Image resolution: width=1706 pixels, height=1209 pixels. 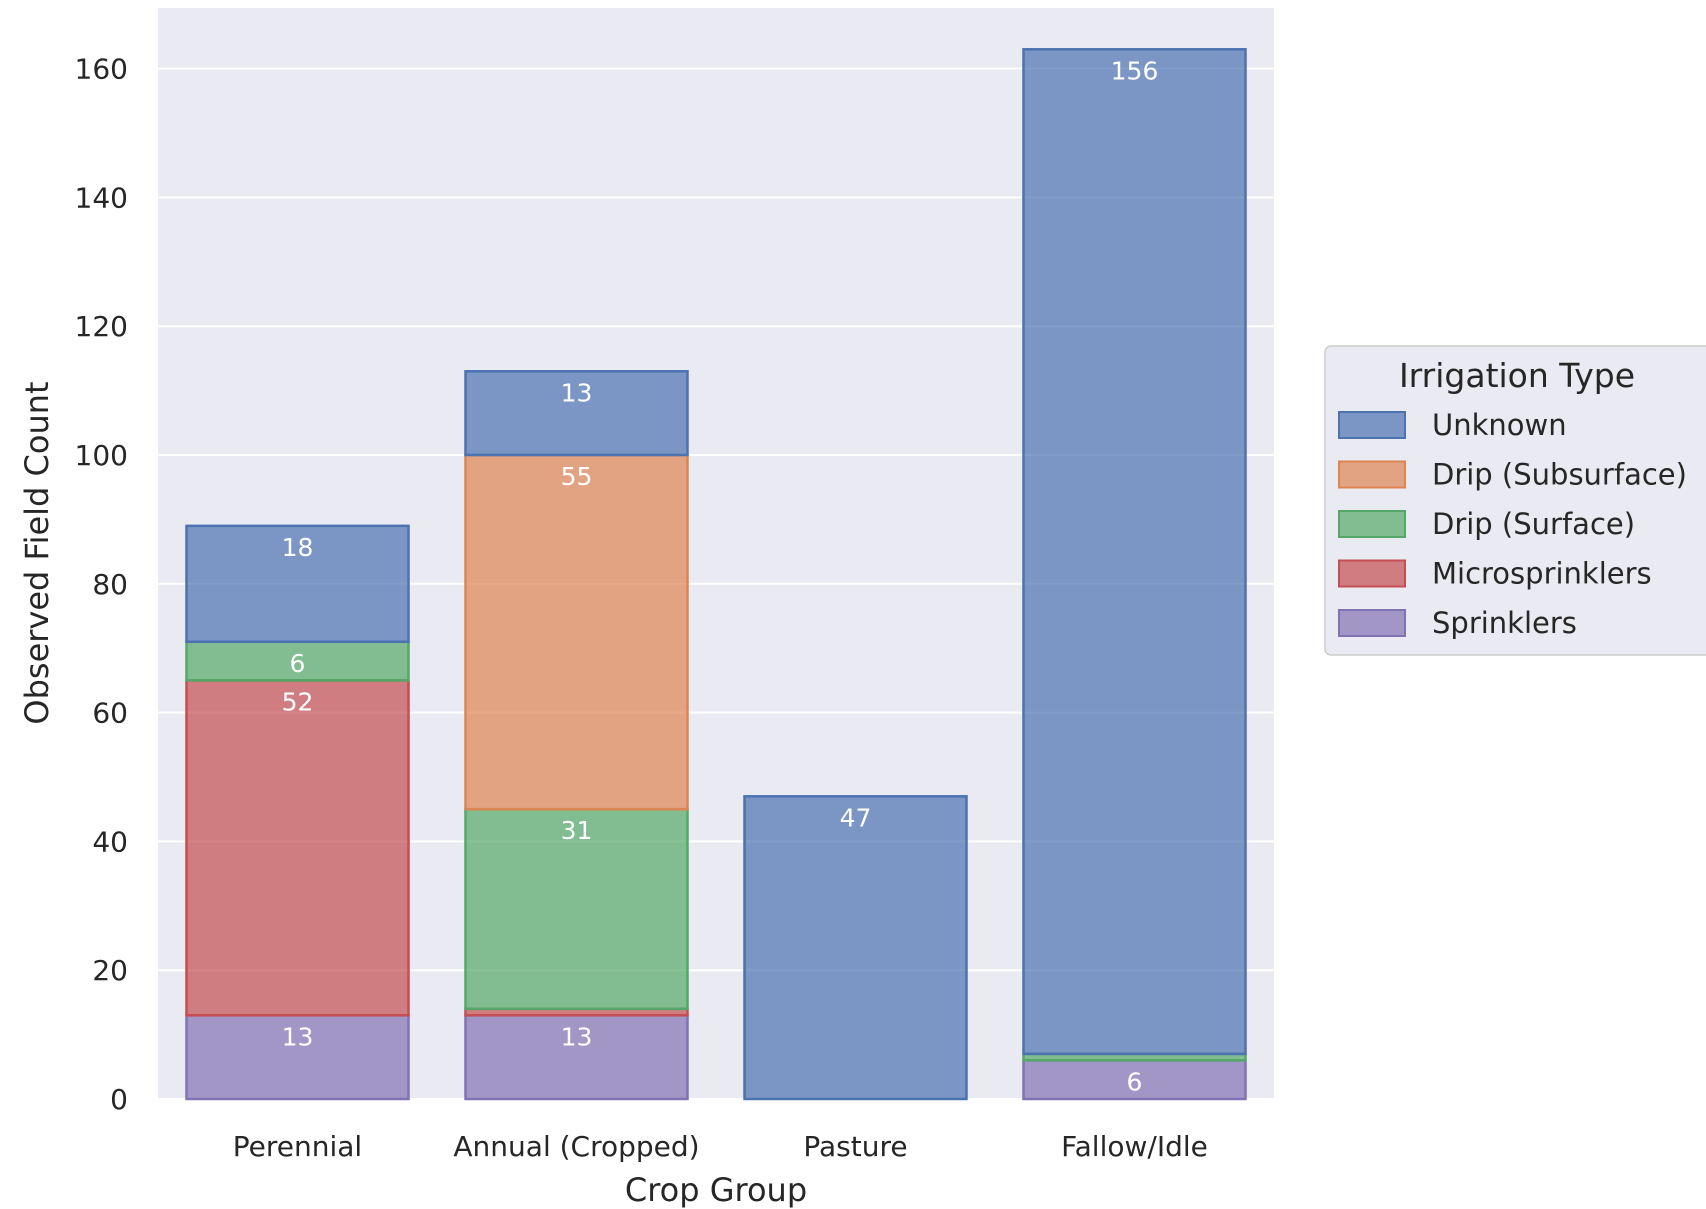 What do you see at coordinates (1559, 475) in the screenshot?
I see `legend-label: Drip (Subsurface)` at bounding box center [1559, 475].